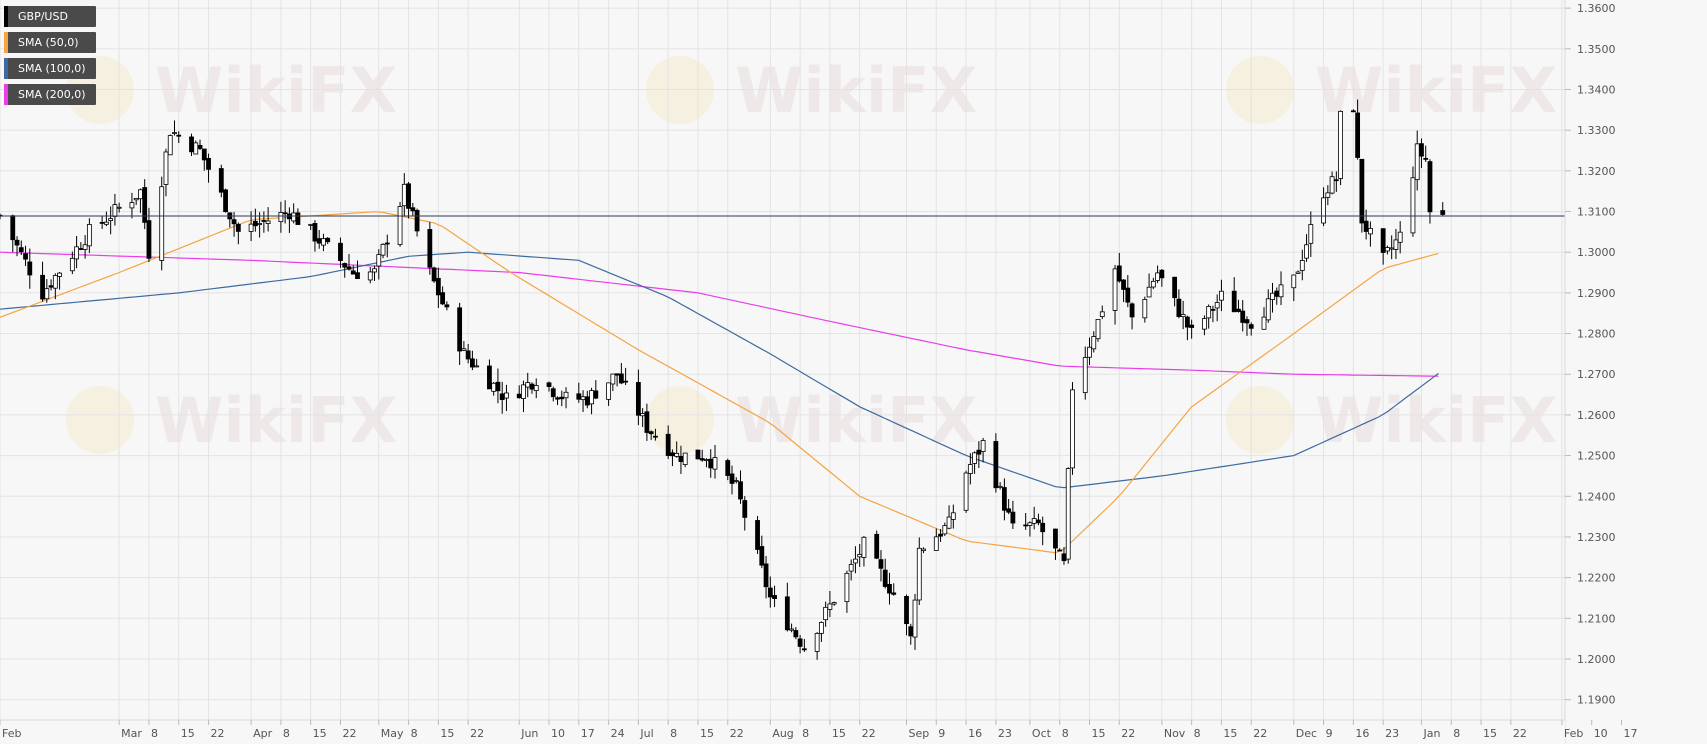 The width and height of the screenshot is (1707, 744). What do you see at coordinates (1306, 733) in the screenshot?
I see `x-tick-label: Dec` at bounding box center [1306, 733].